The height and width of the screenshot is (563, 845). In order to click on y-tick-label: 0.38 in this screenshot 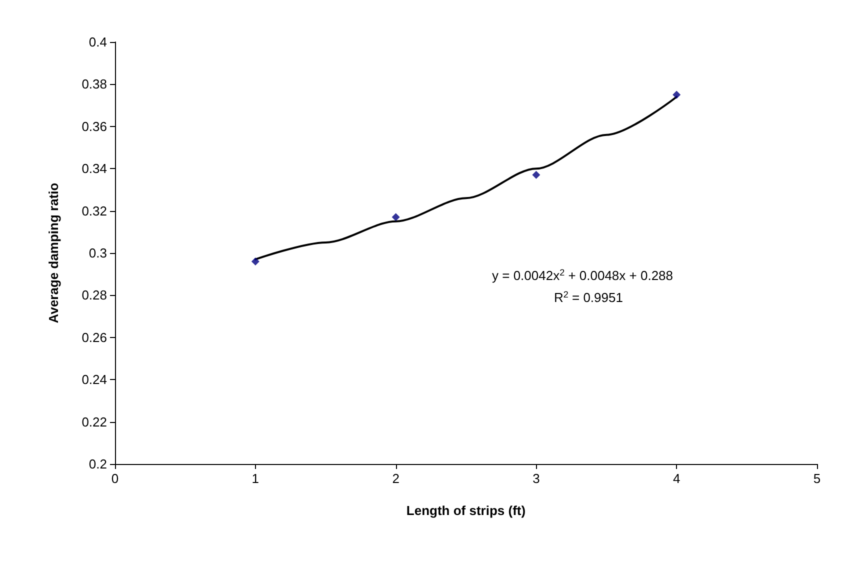, I will do `click(94, 84)`.